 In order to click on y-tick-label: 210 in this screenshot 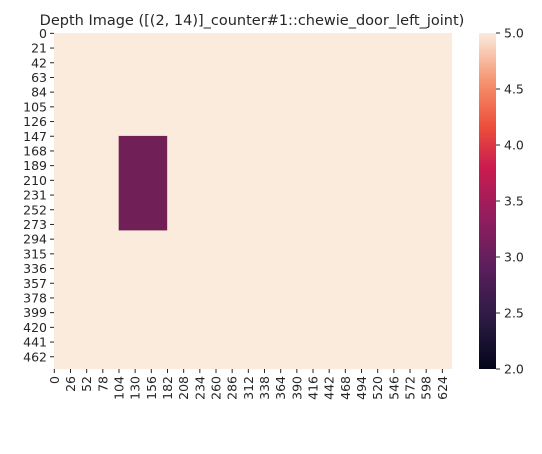, I will do `click(35, 180)`.